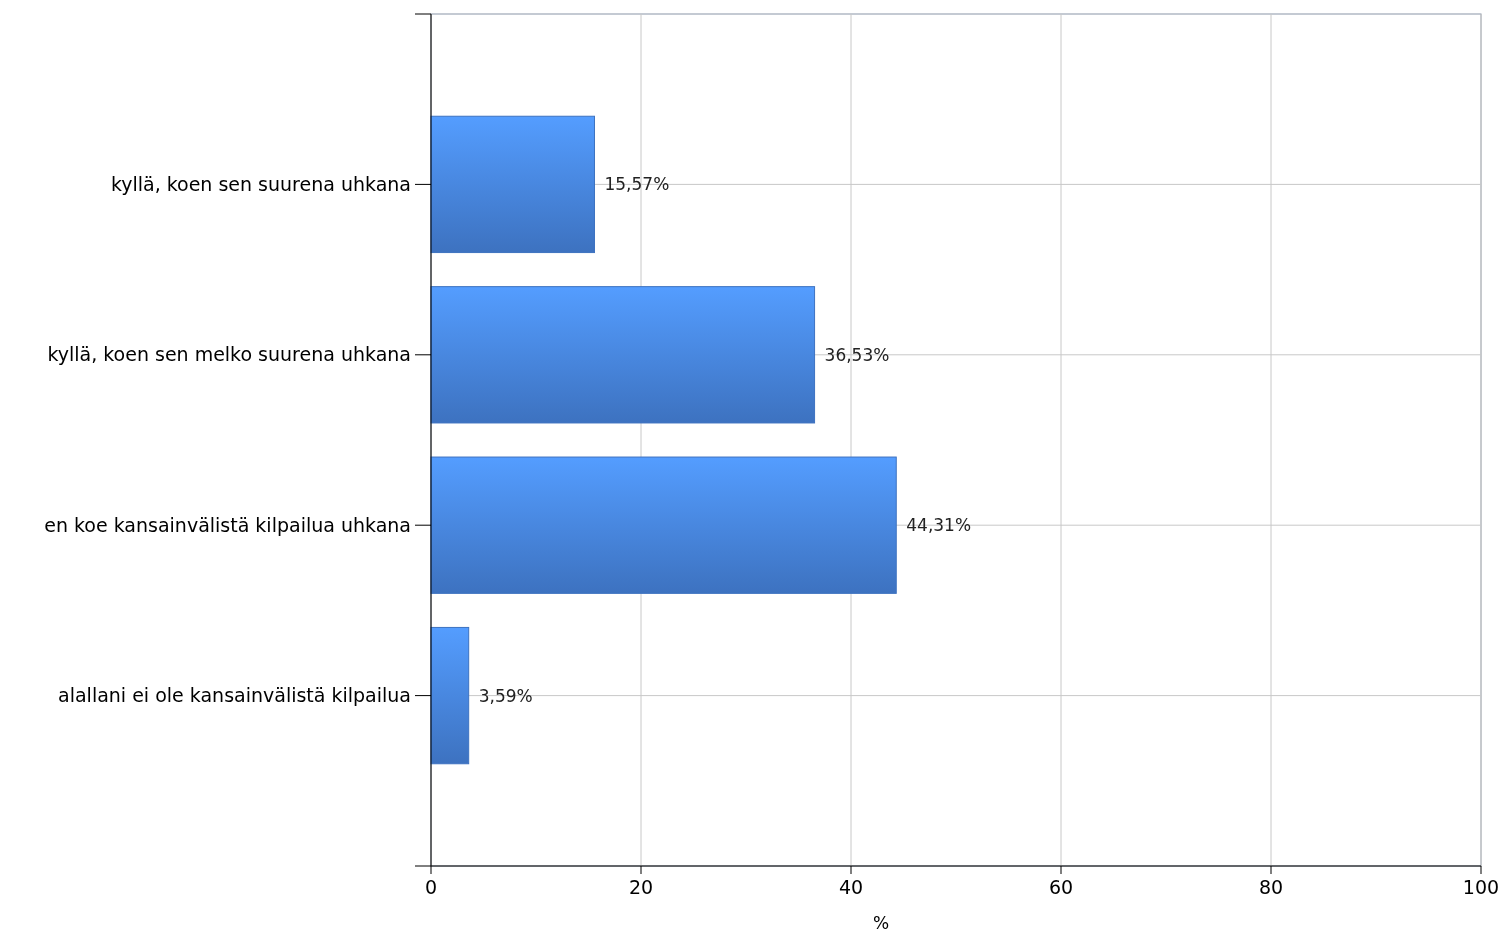  Describe the element at coordinates (857, 354) in the screenshot. I see `data-label: 36,53%` at that location.